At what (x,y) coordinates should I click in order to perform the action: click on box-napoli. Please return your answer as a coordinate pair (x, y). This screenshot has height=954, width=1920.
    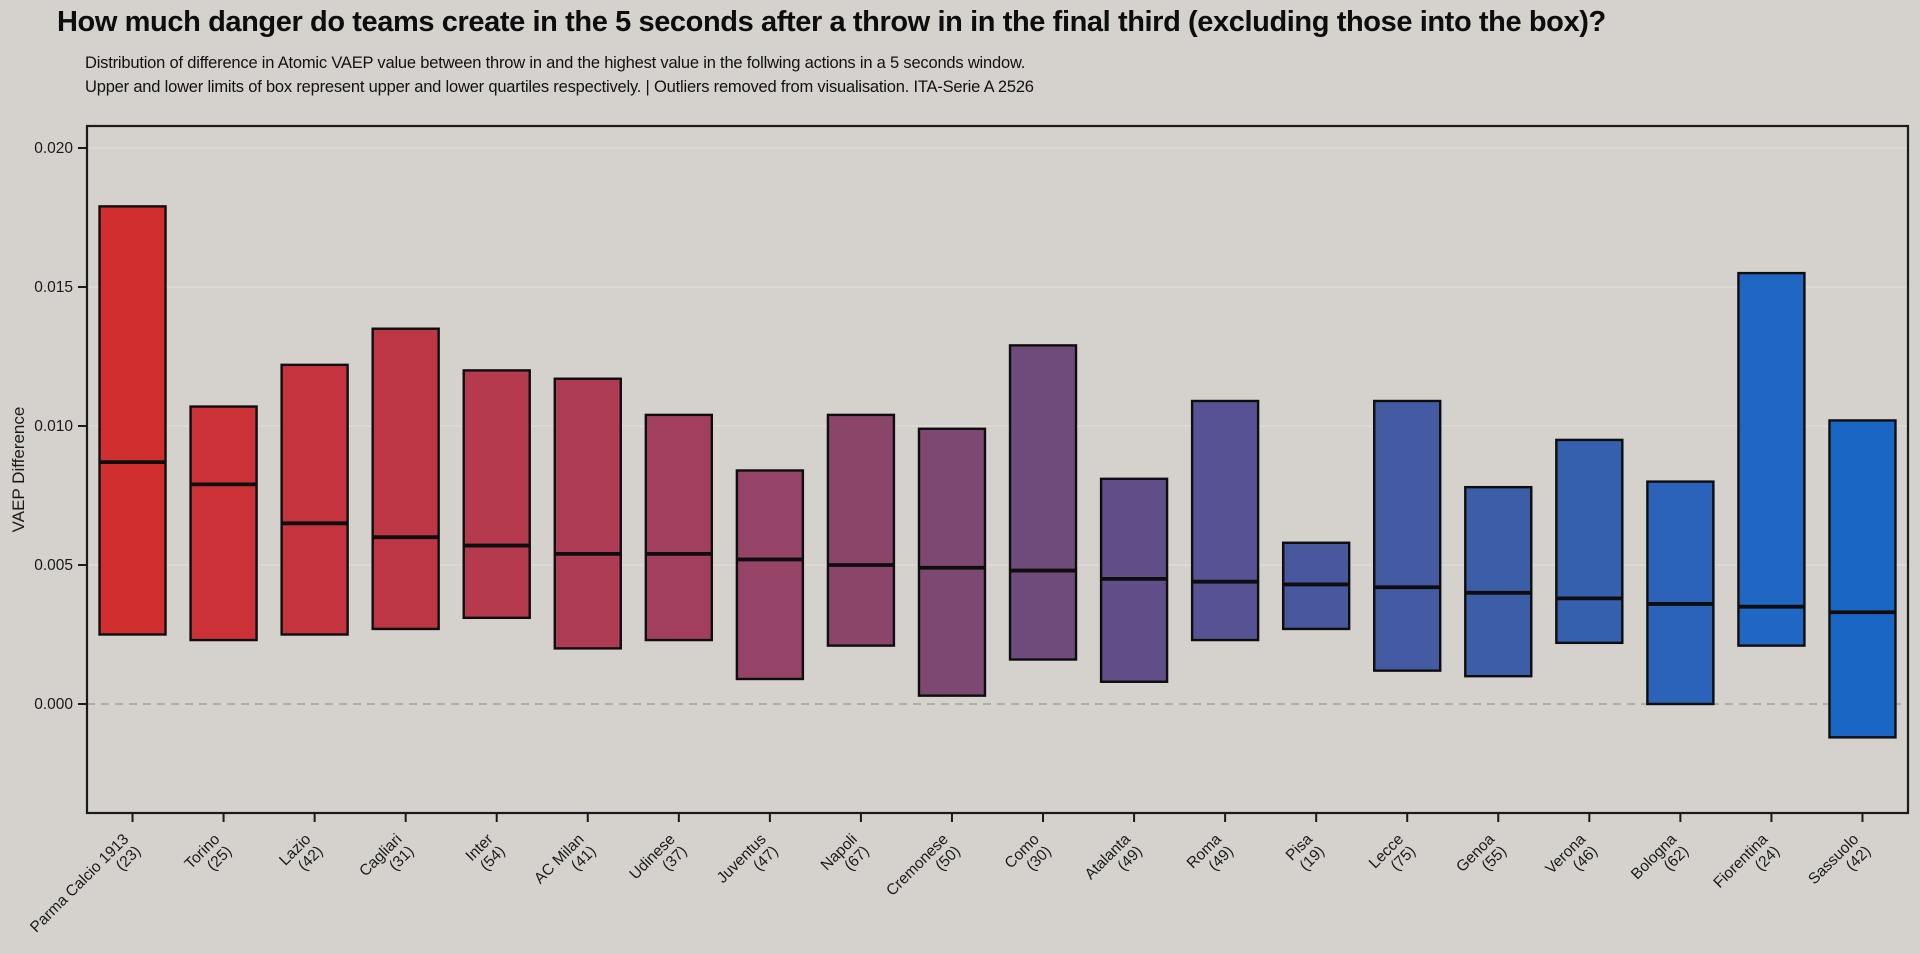
    Looking at the image, I should click on (861, 530).